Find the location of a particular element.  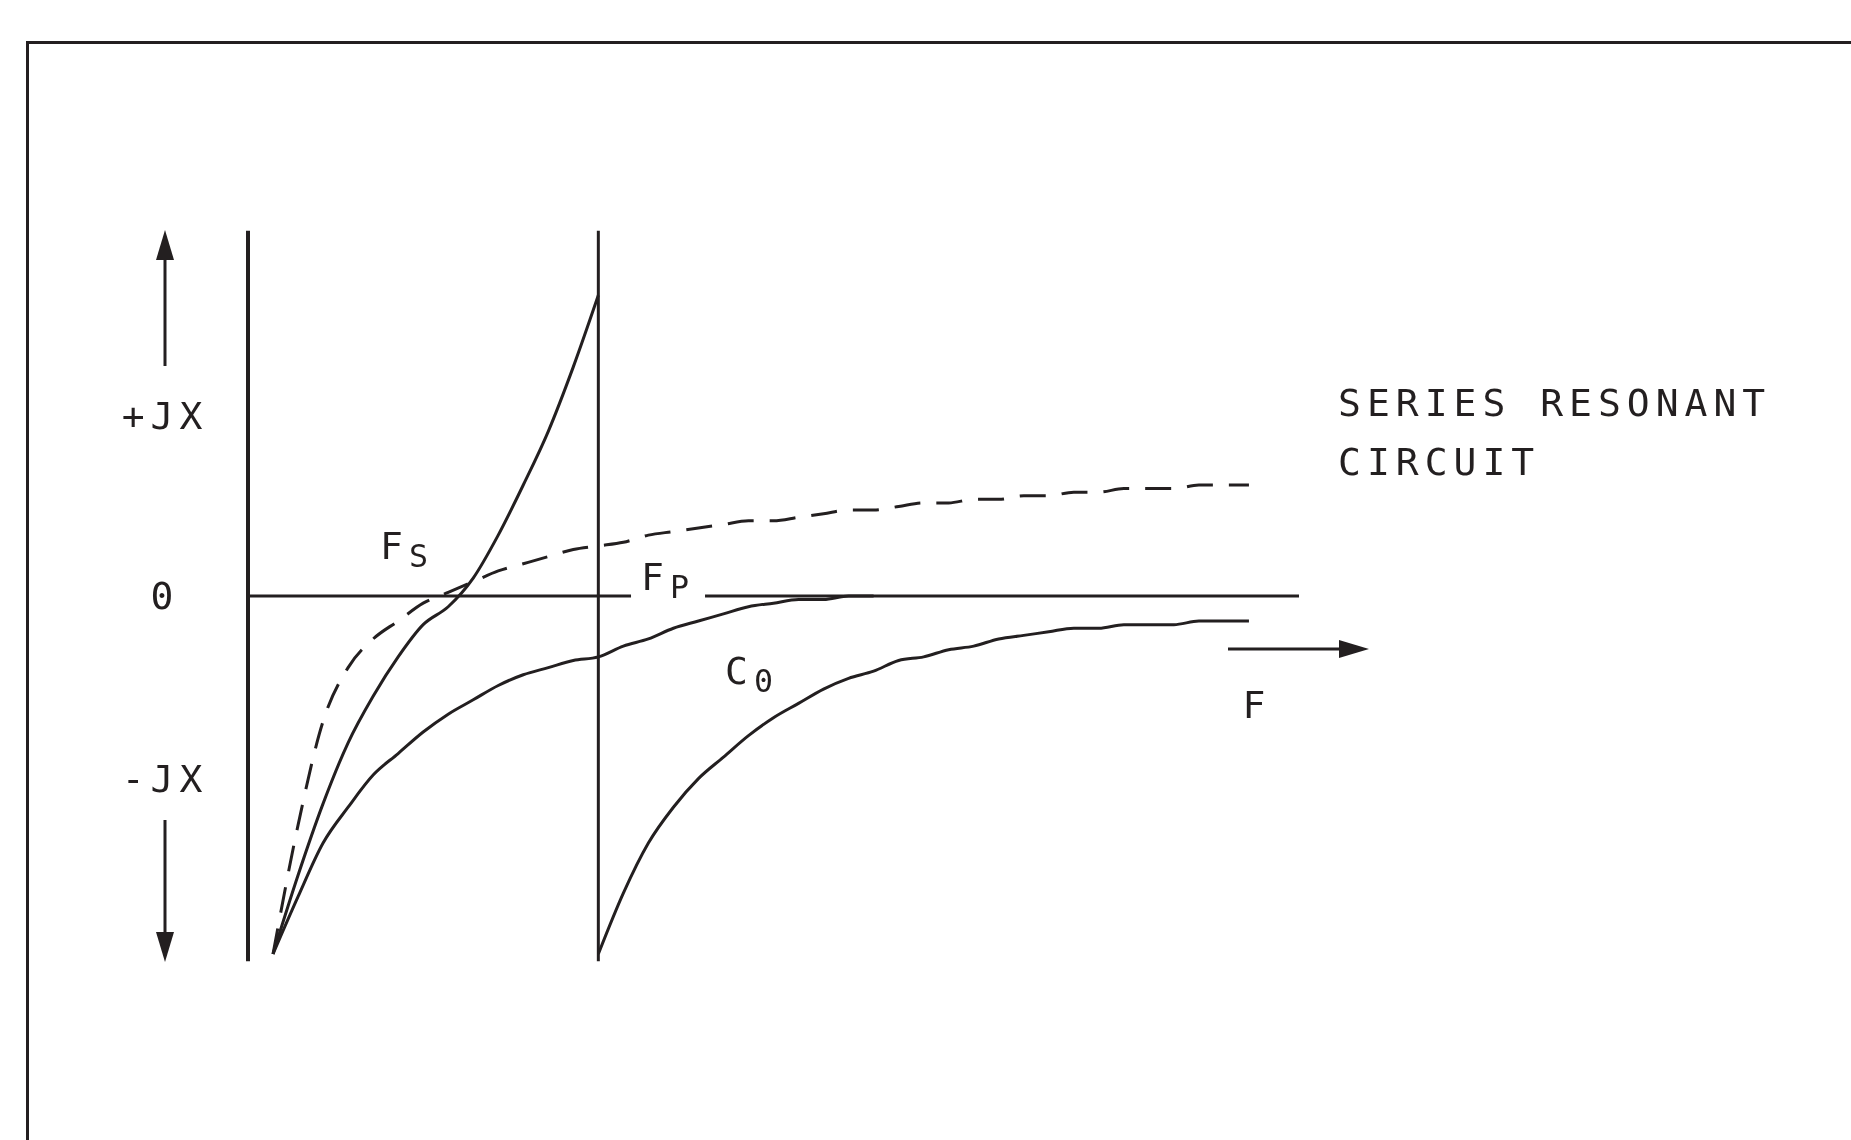

x-axis-title: F is located at coordinates (1257, 705).